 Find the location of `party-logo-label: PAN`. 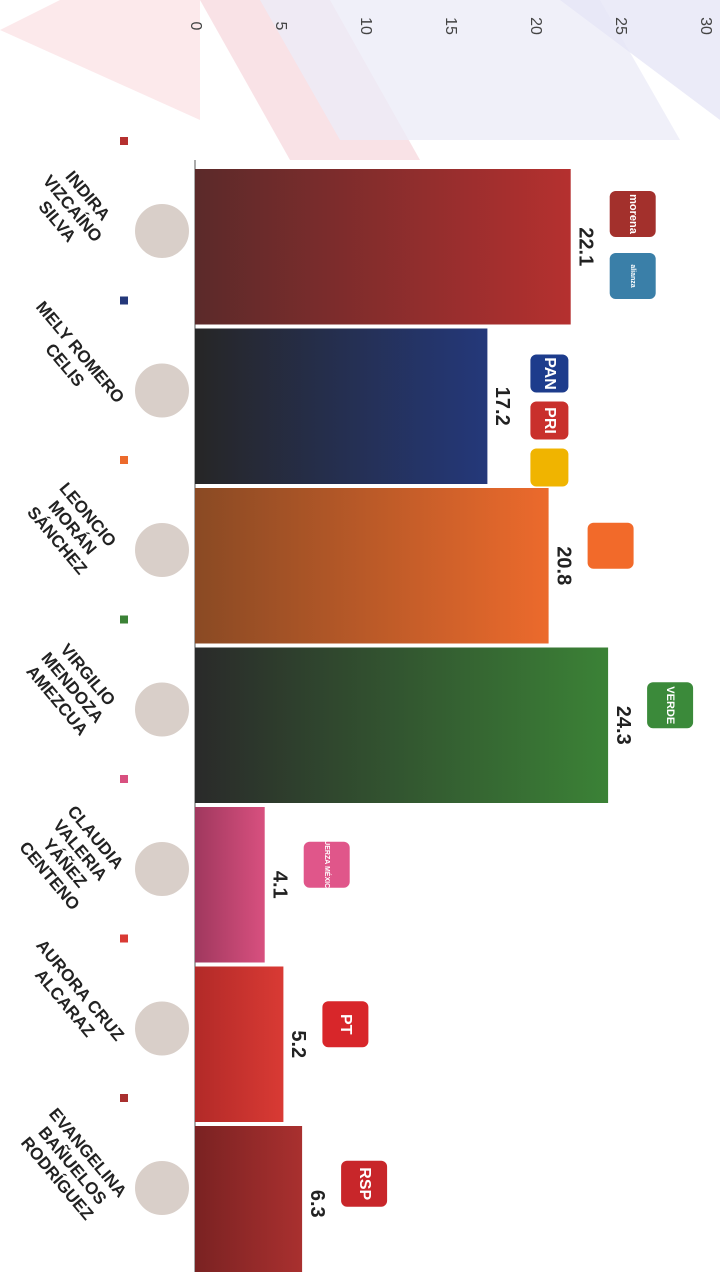

party-logo-label: PAN is located at coordinates (549, 373).